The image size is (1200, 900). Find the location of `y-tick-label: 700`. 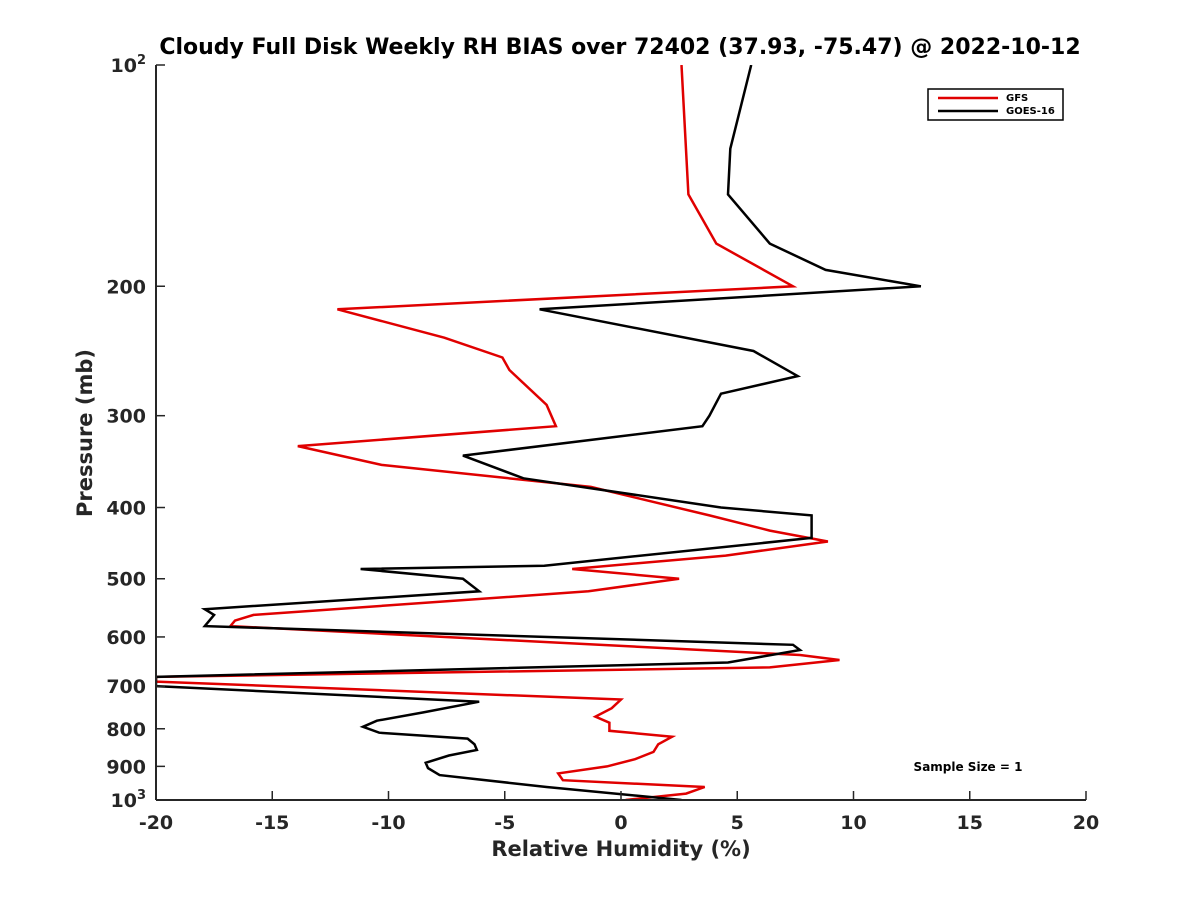

y-tick-label: 700 is located at coordinates (126, 687).